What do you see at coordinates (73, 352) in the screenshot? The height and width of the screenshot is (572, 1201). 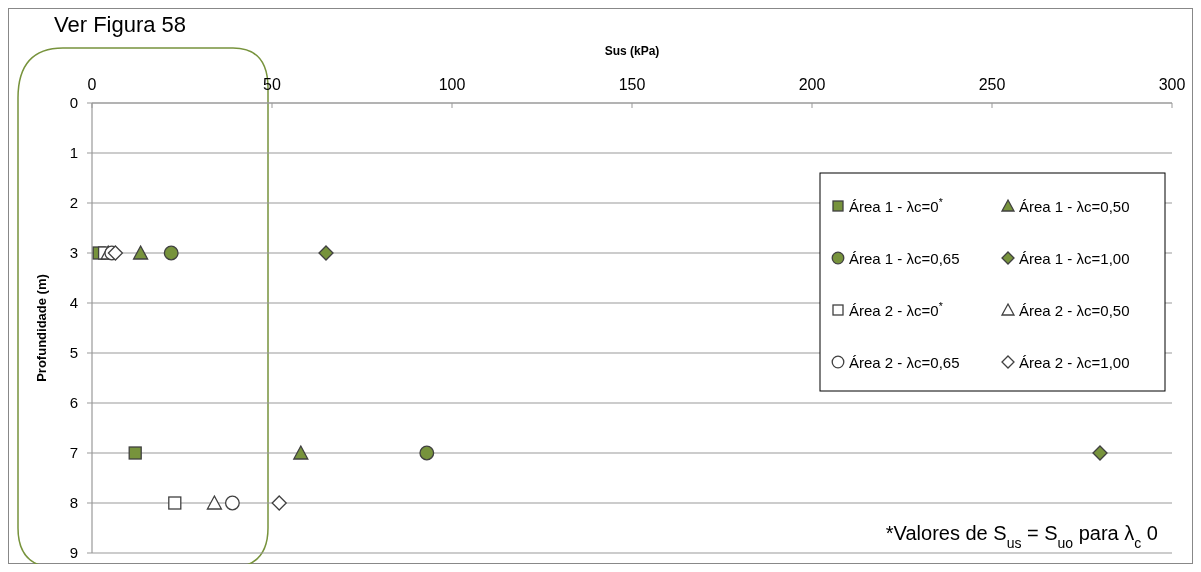 I see `y-tick-label: 5` at bounding box center [73, 352].